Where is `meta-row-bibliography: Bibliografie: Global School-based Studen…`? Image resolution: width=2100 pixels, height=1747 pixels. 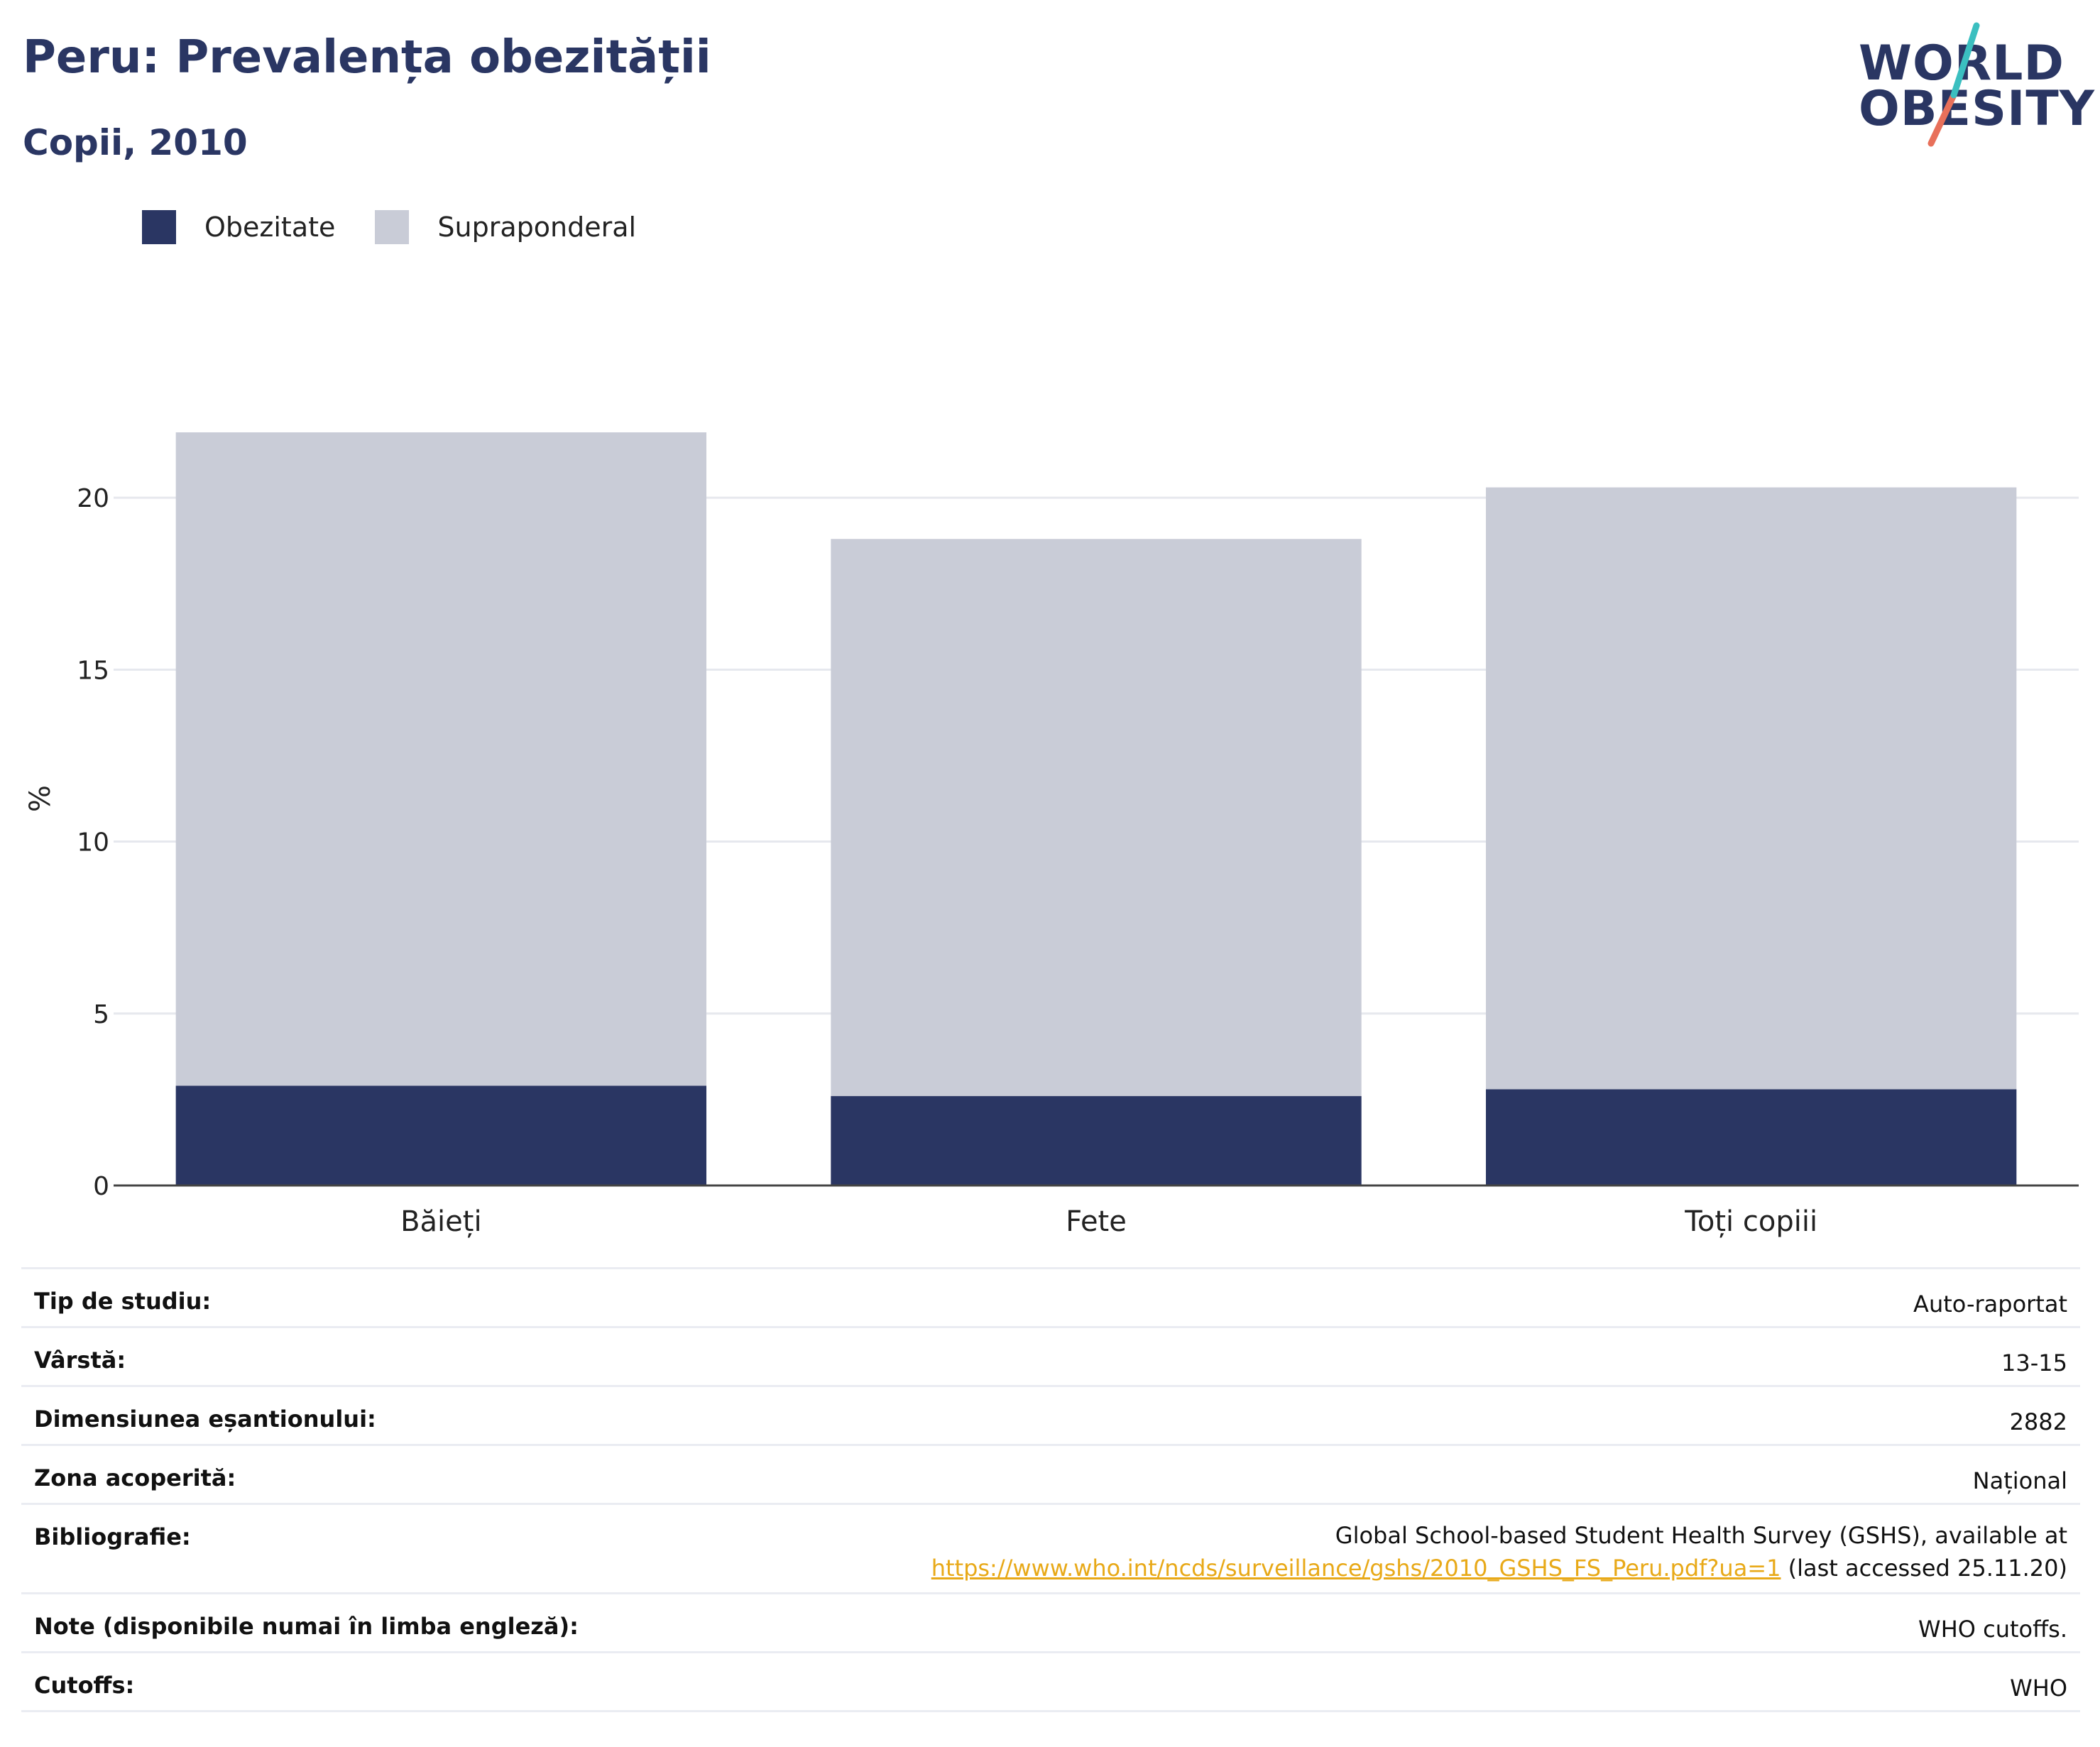 meta-row-bibliography: Bibliografie: Global School-based Studen… is located at coordinates (1050, 1547).